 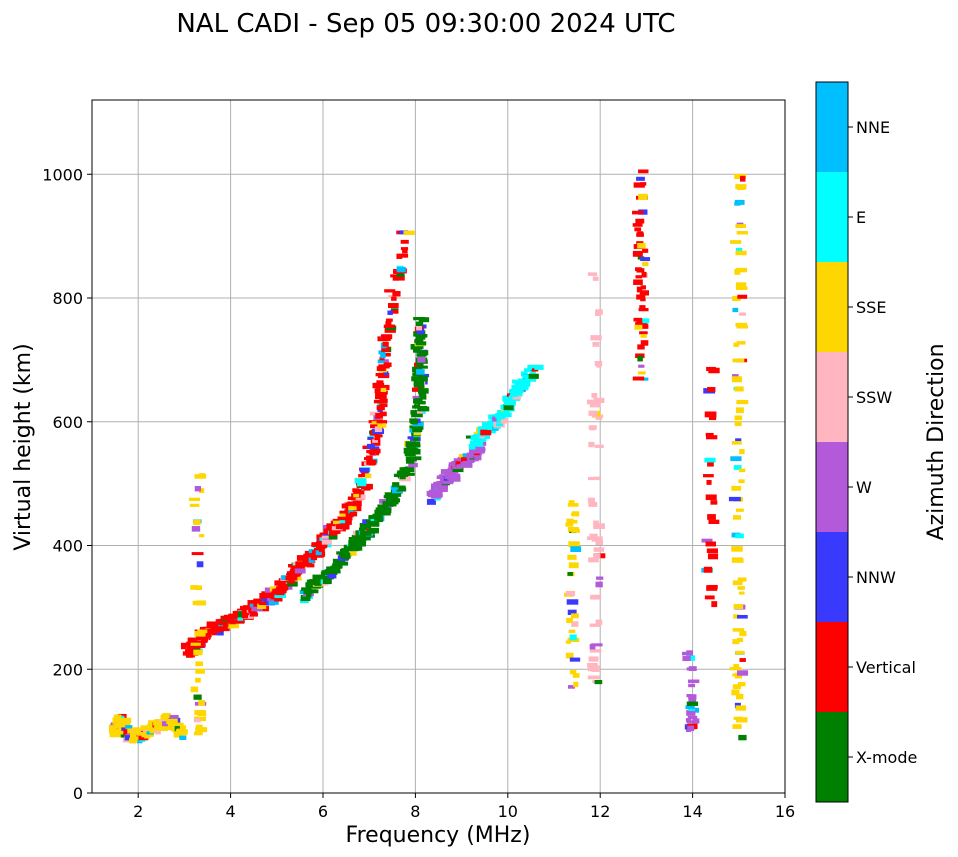 I want to click on colorbar-label: X-mode, so click(x=886, y=757).